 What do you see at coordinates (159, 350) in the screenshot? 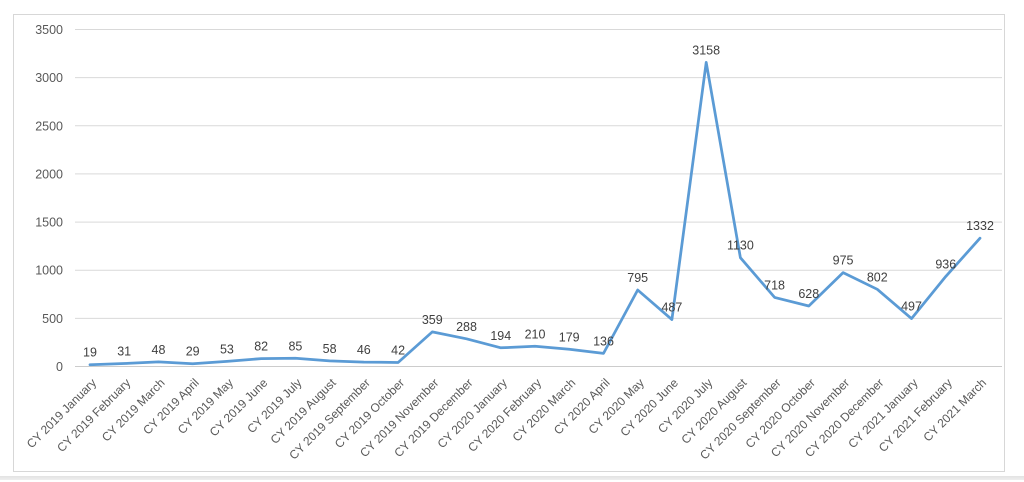
I see `data-point-label: 48` at bounding box center [159, 350].